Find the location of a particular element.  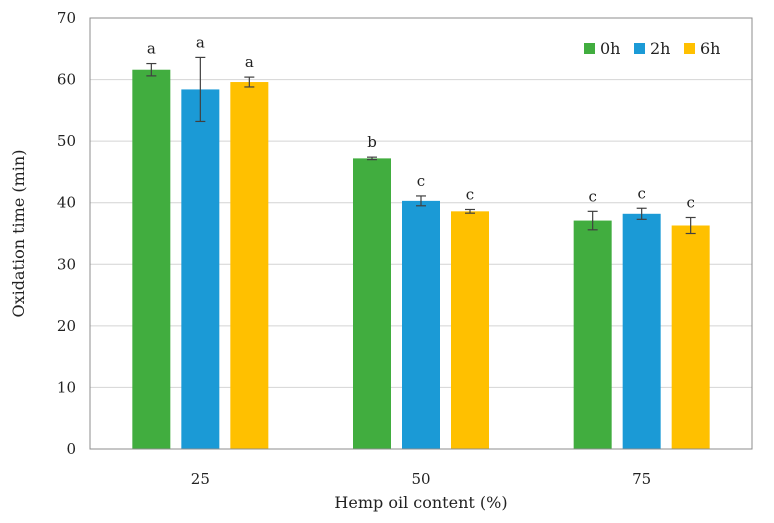

x-axis-title: Hemp oil content (%) is located at coordinates (420, 502).